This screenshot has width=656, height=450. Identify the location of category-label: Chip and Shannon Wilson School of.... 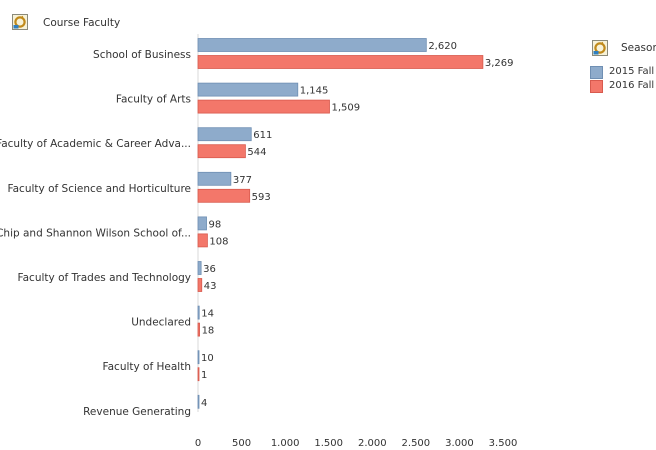
(95, 233).